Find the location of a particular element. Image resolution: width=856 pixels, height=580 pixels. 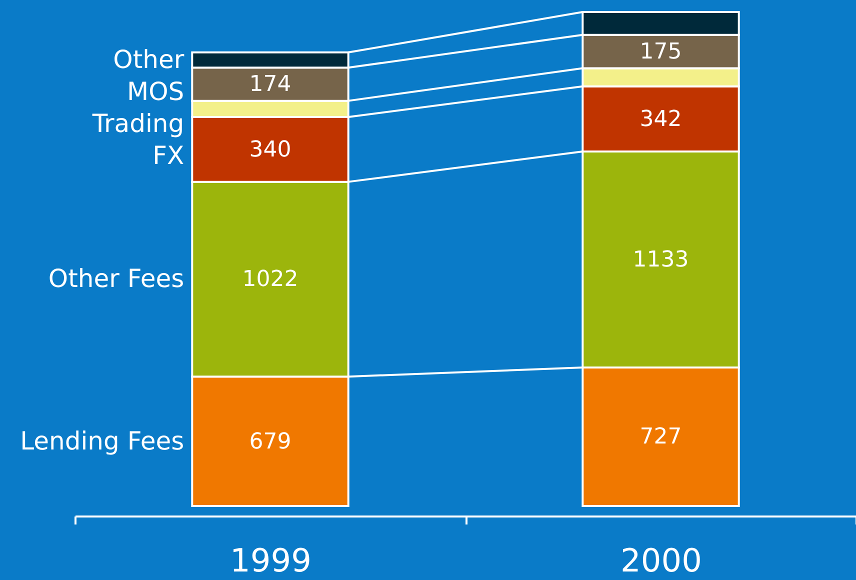

data-label: 174 is located at coordinates (270, 85).